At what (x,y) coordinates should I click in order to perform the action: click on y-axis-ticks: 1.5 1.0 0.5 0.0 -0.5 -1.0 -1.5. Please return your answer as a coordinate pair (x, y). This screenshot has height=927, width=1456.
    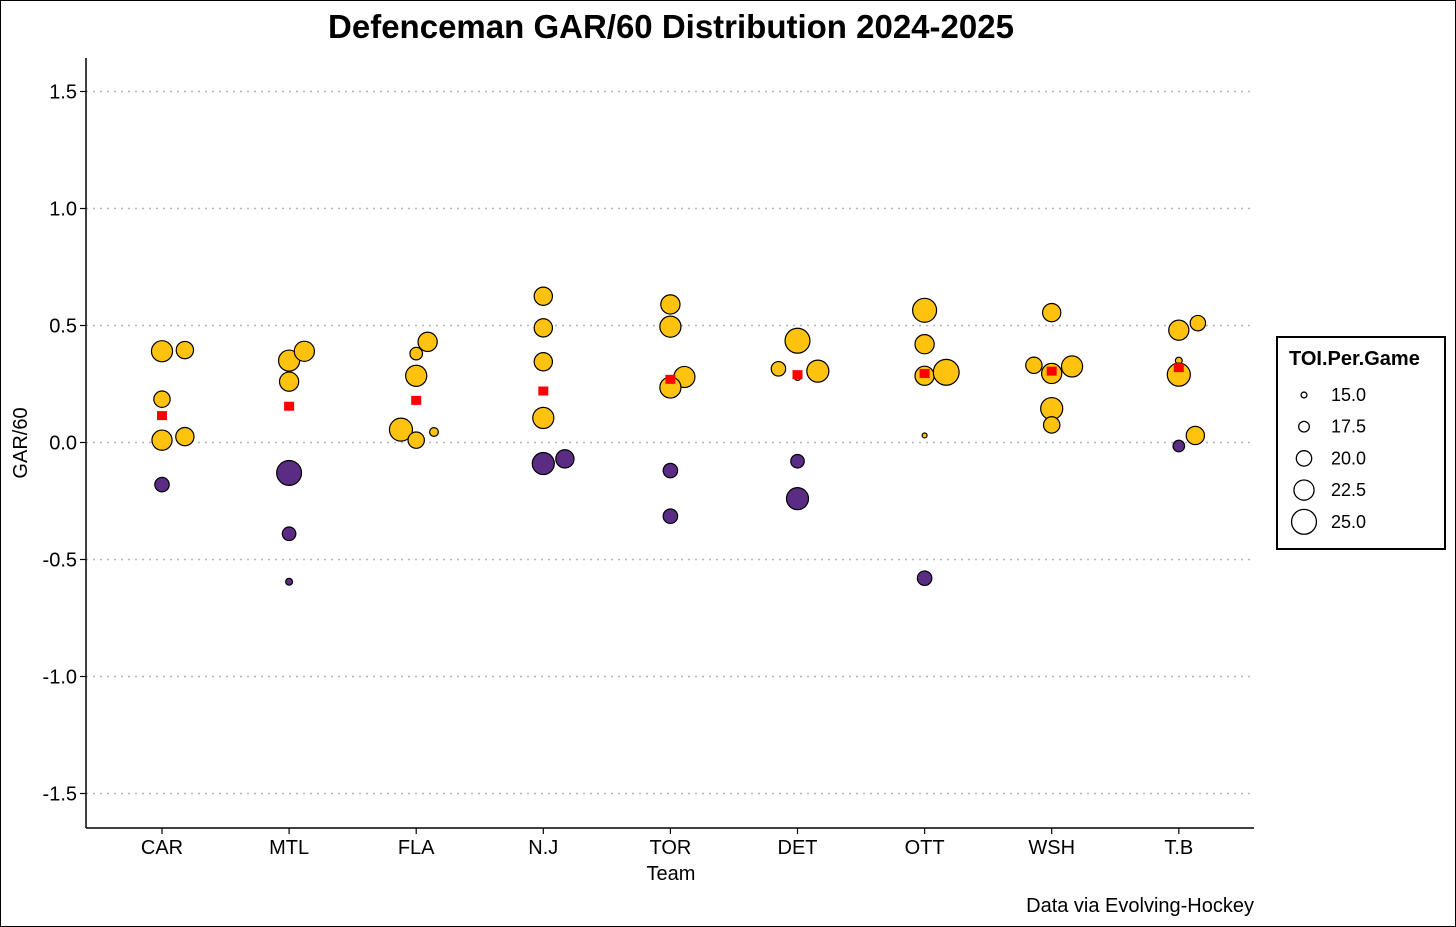
    Looking at the image, I should click on (64, 444).